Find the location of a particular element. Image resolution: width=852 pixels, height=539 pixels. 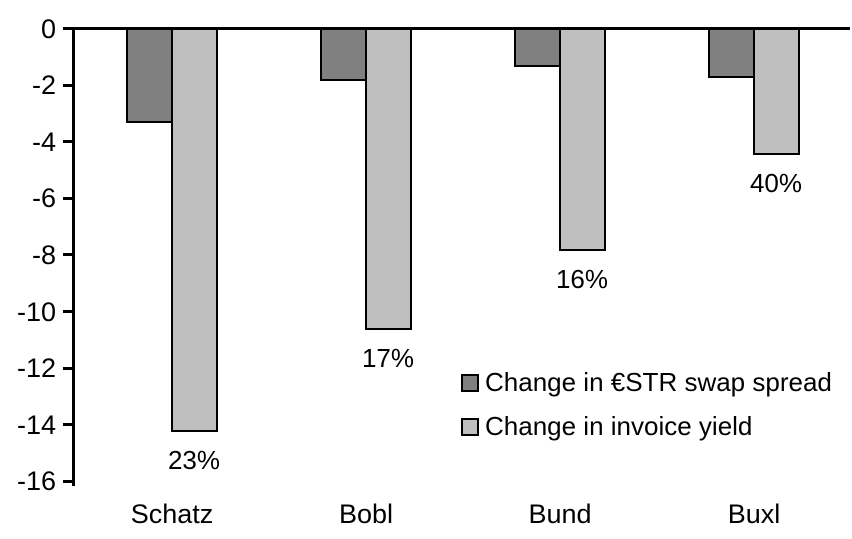

bar-bund-series2 is located at coordinates (582, 139).